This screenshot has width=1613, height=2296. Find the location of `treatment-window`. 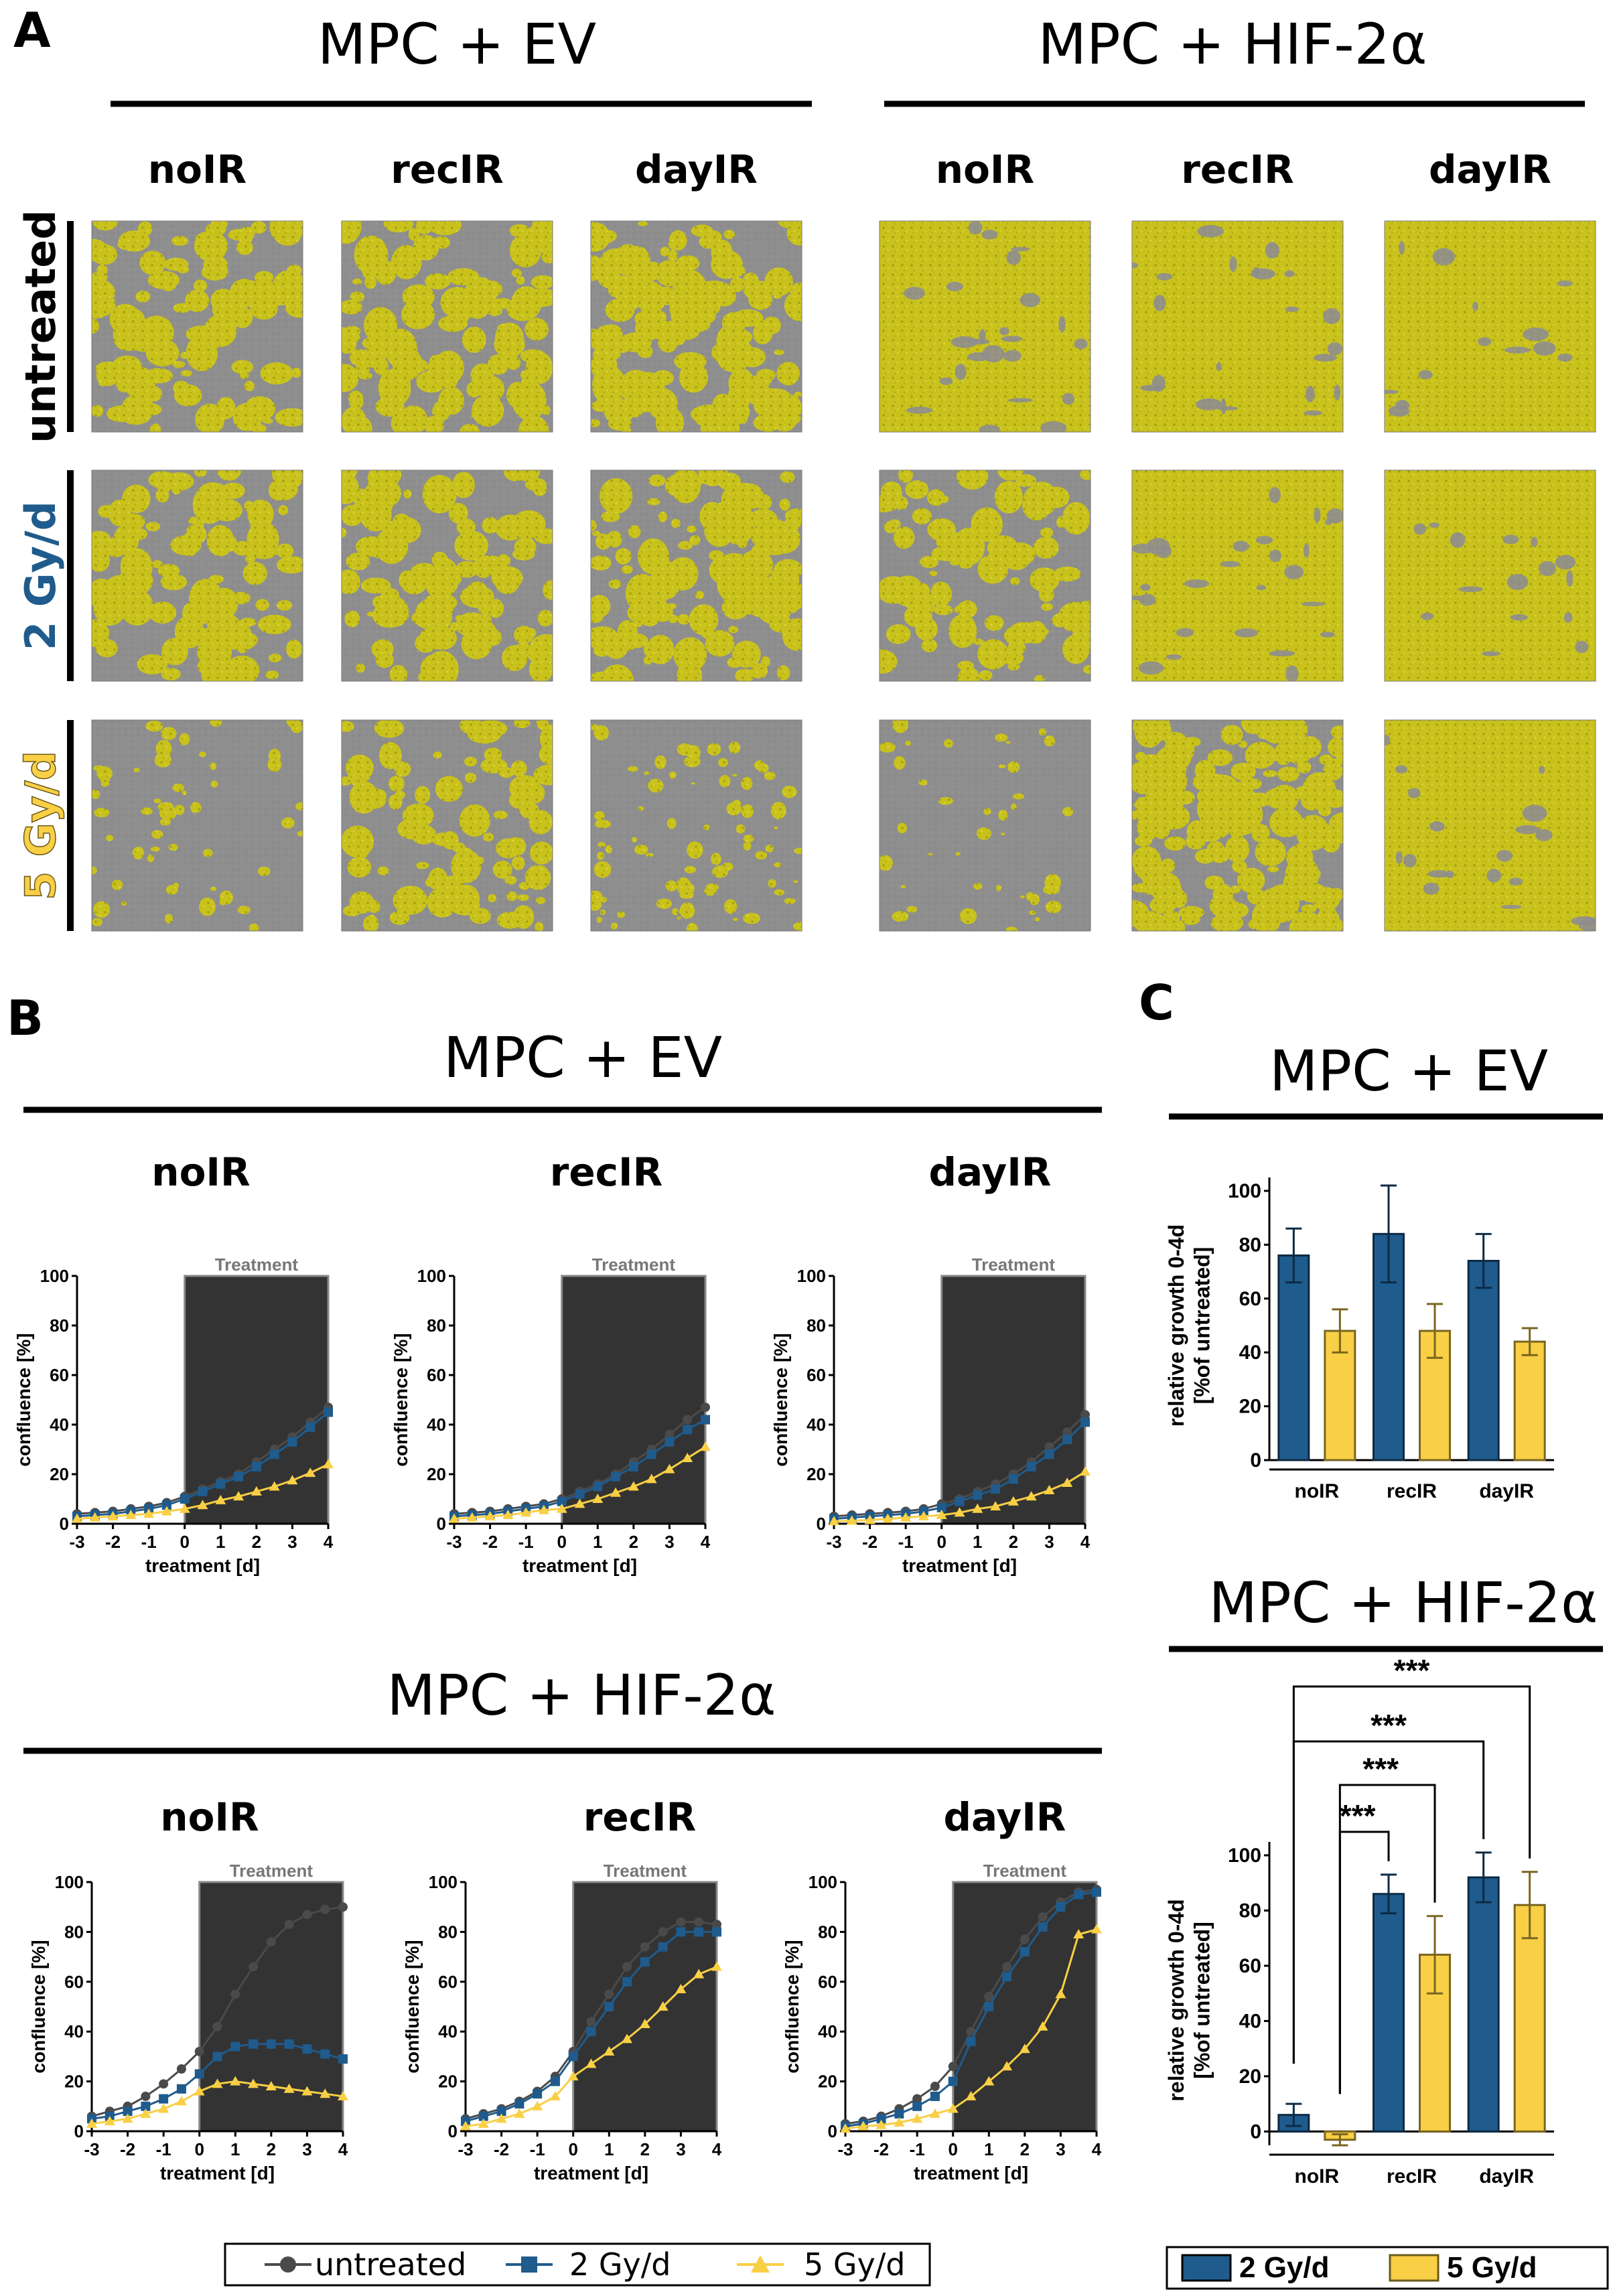

treatment-window is located at coordinates (1025, 2007).